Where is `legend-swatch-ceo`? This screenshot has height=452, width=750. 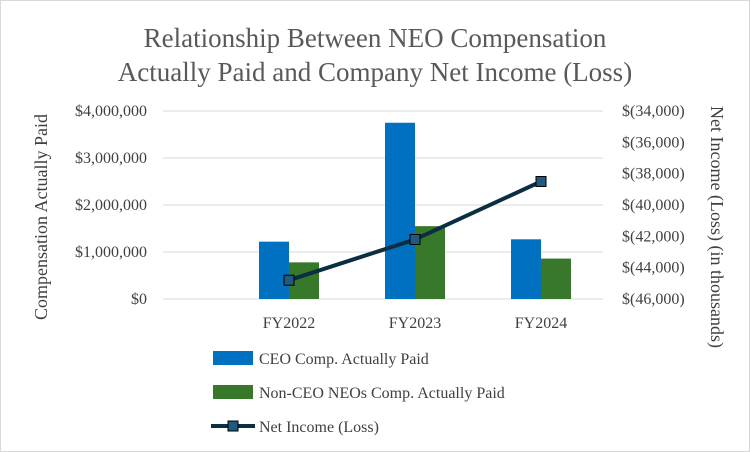
legend-swatch-ceo is located at coordinates (233, 358).